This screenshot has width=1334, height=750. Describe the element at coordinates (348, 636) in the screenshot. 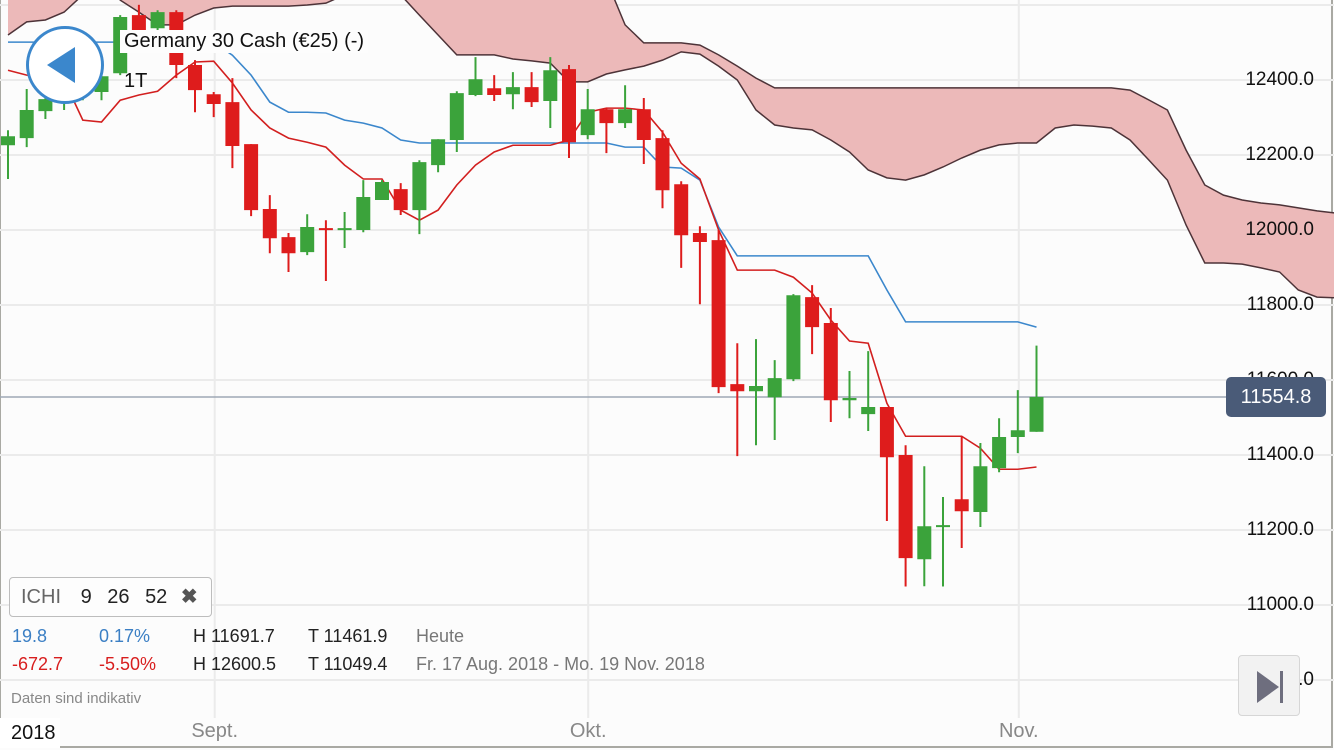

I see `today-low: T 11461.9` at that location.